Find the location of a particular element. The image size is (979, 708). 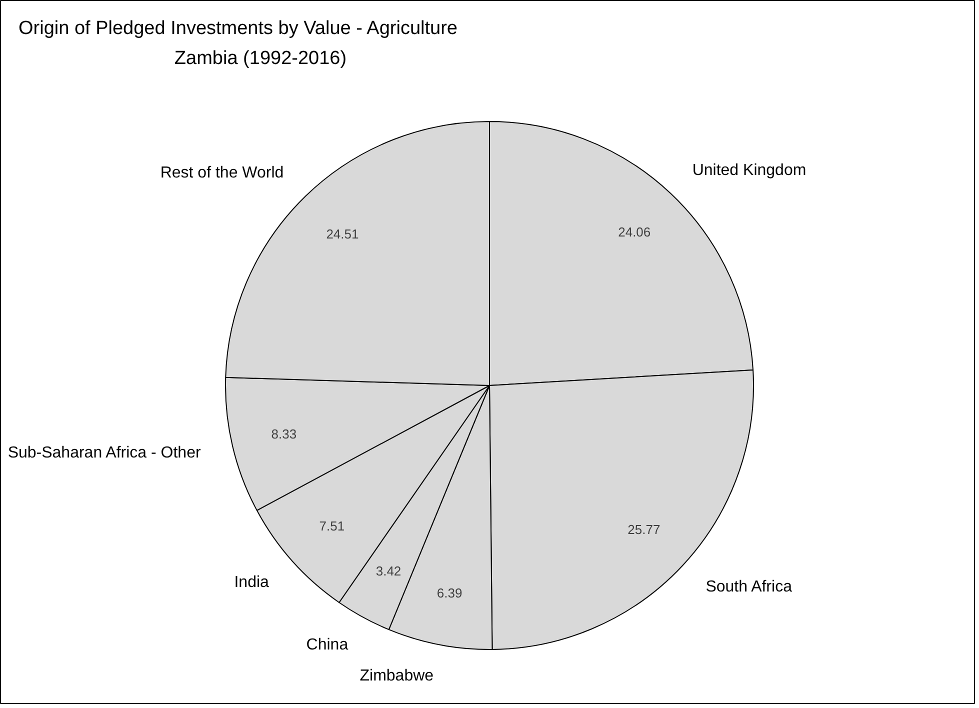

data-label: 7.51 is located at coordinates (332, 526).